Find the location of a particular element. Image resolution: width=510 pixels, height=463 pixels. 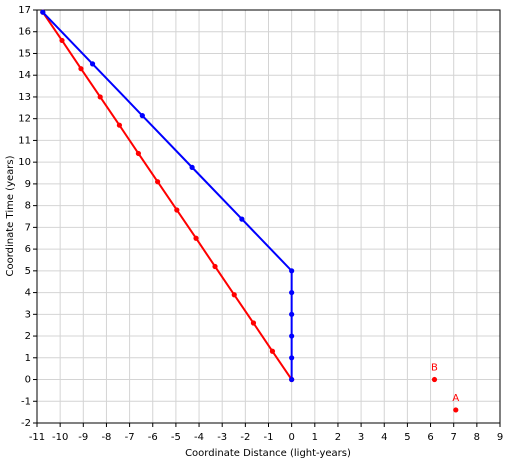

y-tick-label: 12 is located at coordinates (24, 119).